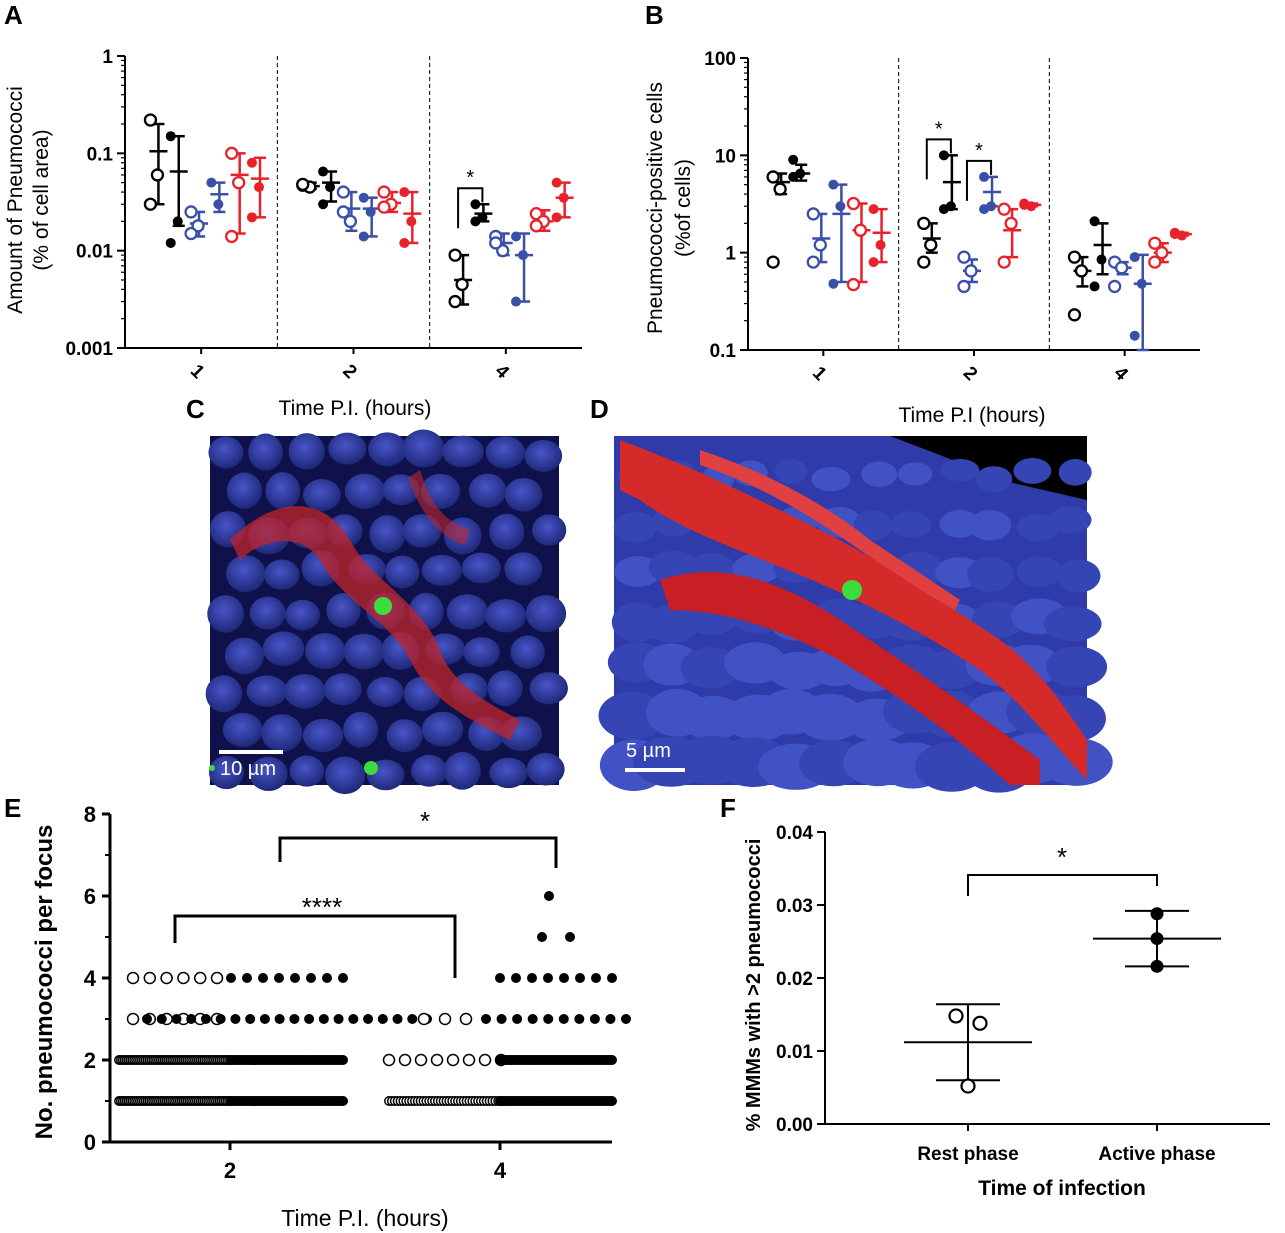 The height and width of the screenshot is (1233, 1285). Describe the element at coordinates (794, 906) in the screenshot. I see `y-tick-label: 0.03` at that location.